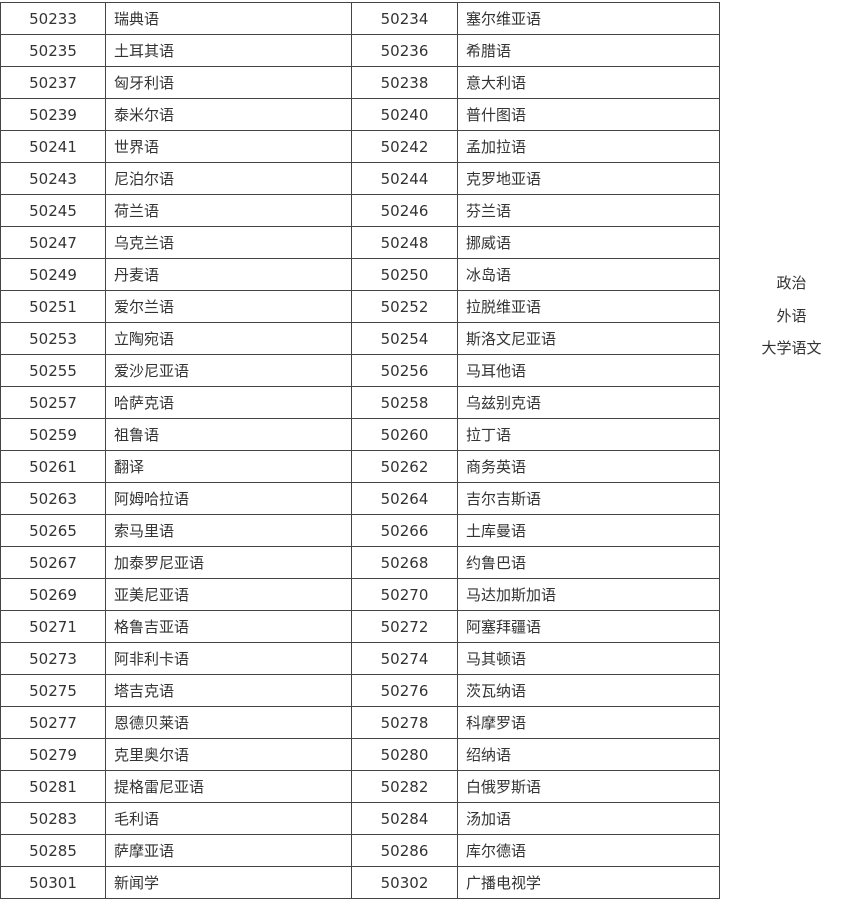 This screenshot has height=919, width=865. I want to click on name-cell: 库尔德语, so click(588, 850).